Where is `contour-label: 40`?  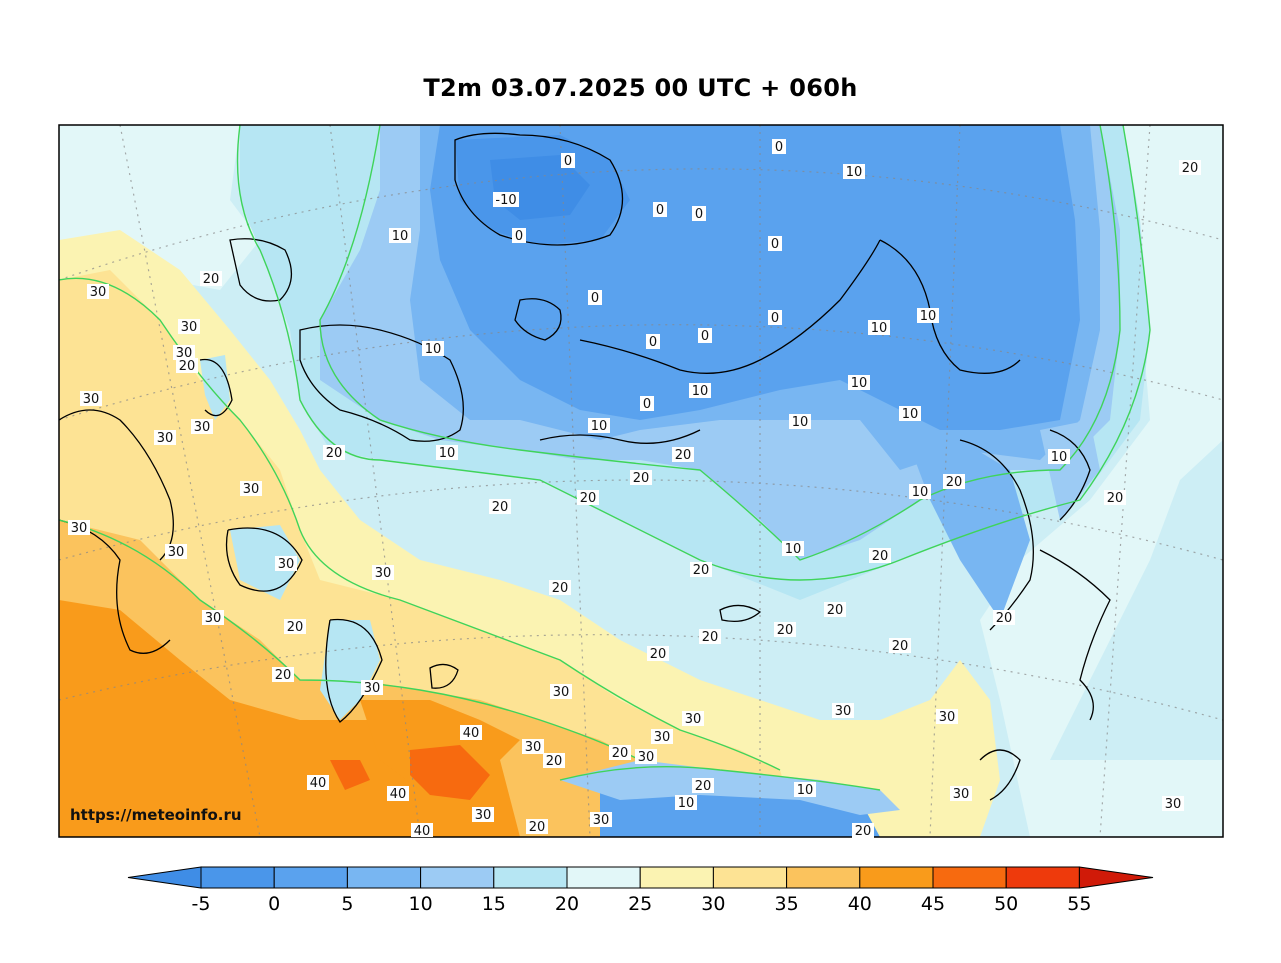
contour-label: 40 is located at coordinates (422, 831).